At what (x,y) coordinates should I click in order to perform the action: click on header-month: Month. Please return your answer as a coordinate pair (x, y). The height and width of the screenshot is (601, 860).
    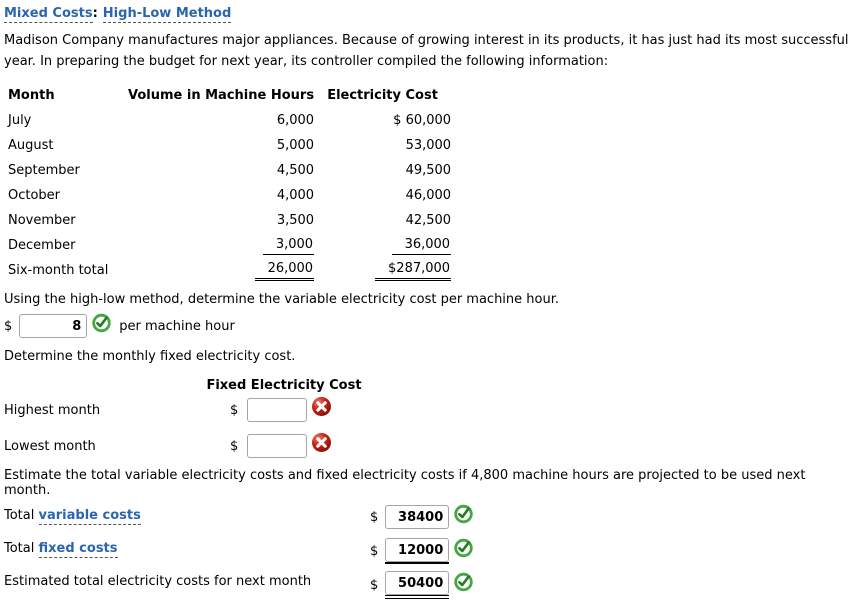
    Looking at the image, I should click on (31, 95).